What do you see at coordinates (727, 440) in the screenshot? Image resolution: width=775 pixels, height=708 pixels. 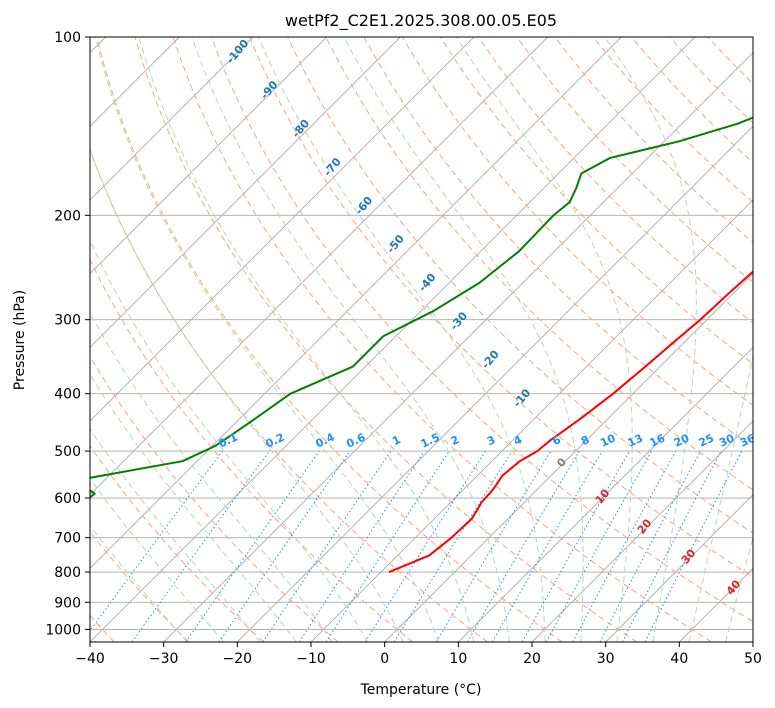 I see `mixing-ratio-label: 30` at bounding box center [727, 440].